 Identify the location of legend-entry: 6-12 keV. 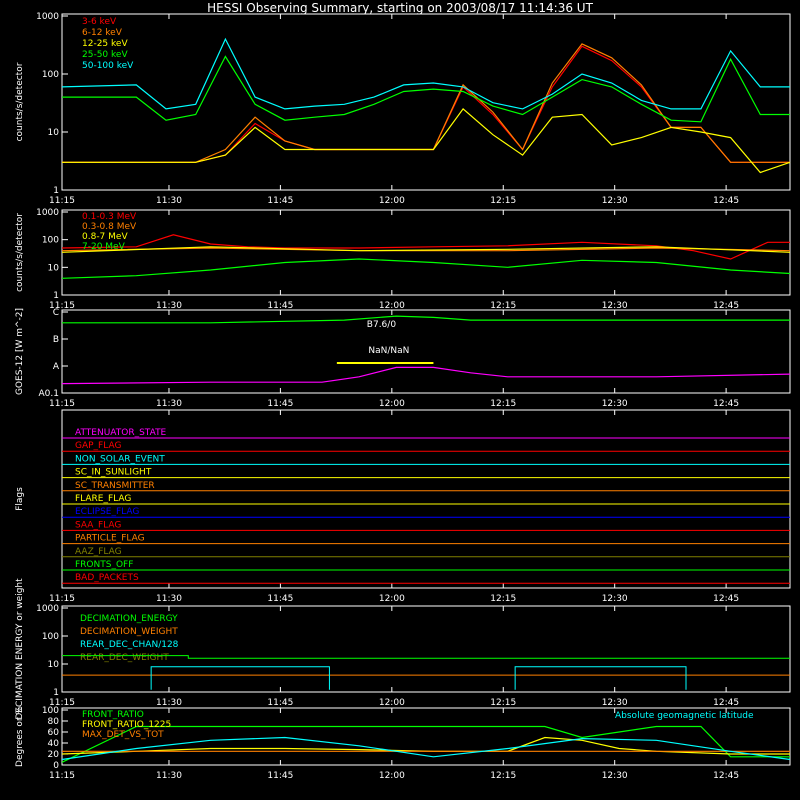
(102, 33).